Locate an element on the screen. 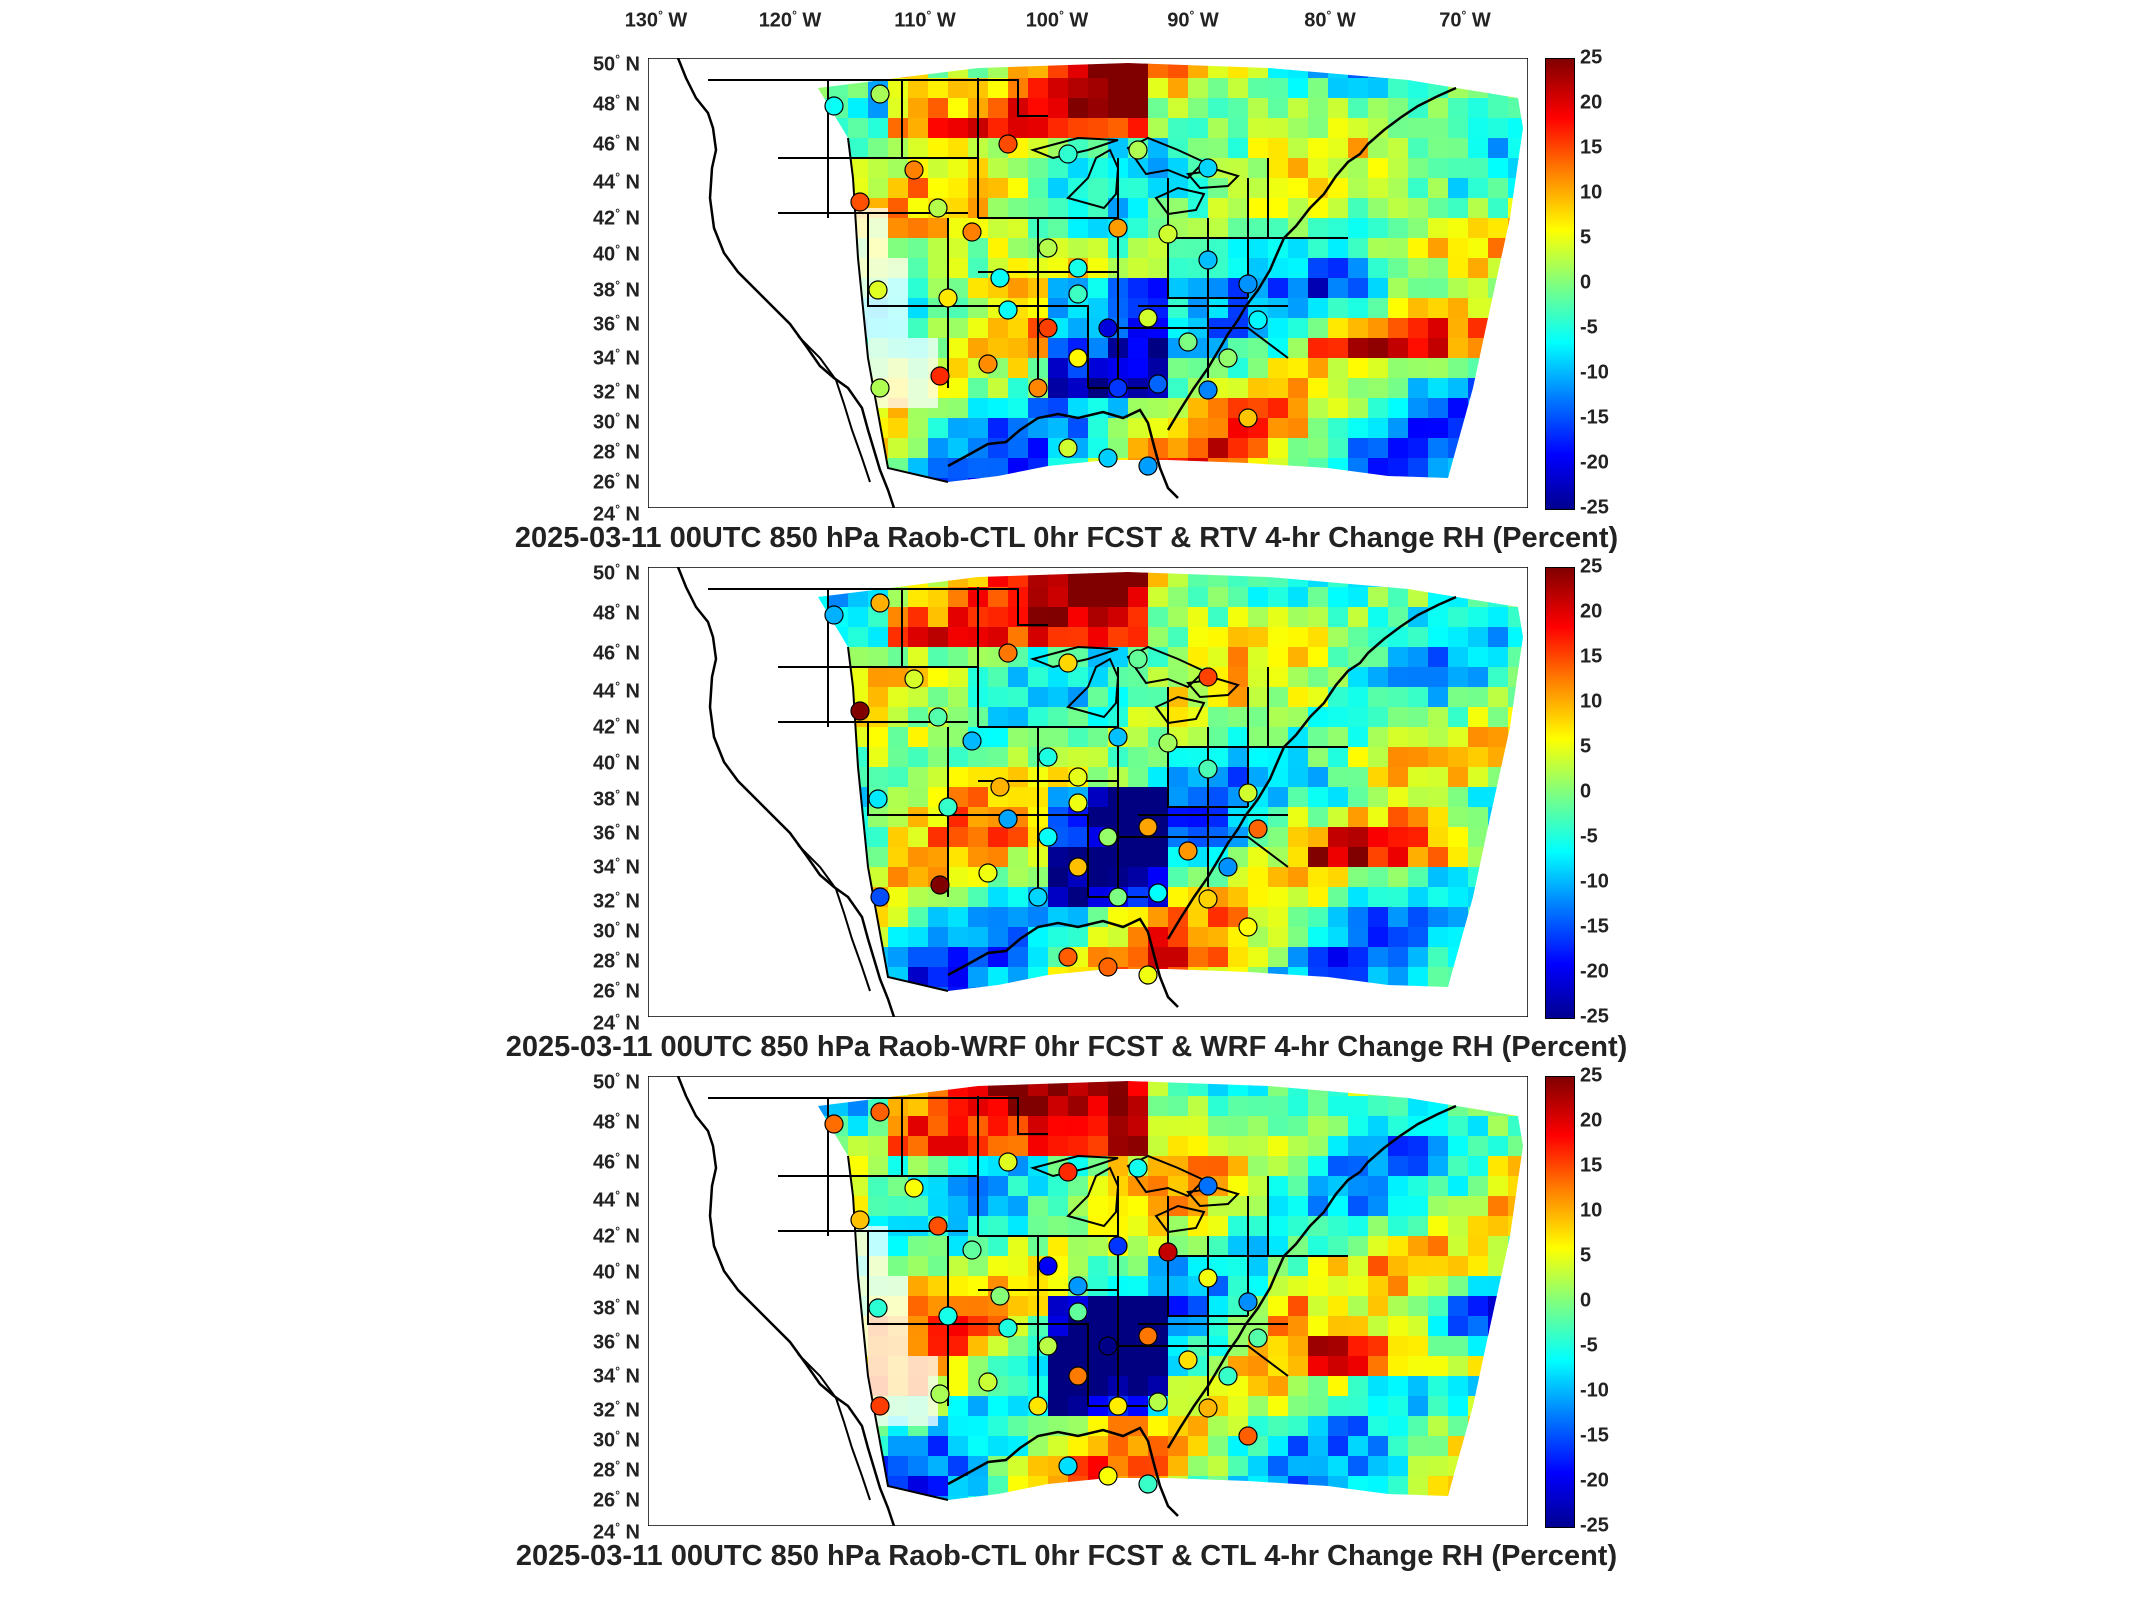 The image size is (2133, 1600). colorbar-tick-label: 15 is located at coordinates (1591, 656).